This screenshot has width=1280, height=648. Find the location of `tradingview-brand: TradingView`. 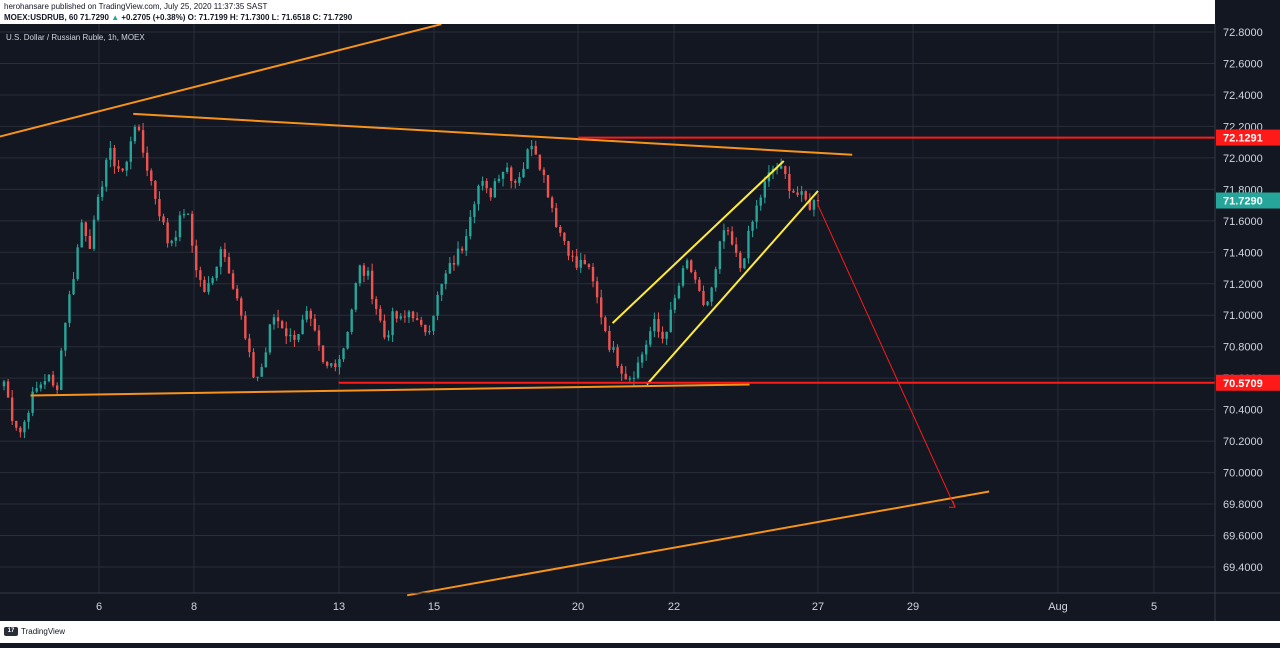

tradingview-brand: TradingView is located at coordinates (43, 631).